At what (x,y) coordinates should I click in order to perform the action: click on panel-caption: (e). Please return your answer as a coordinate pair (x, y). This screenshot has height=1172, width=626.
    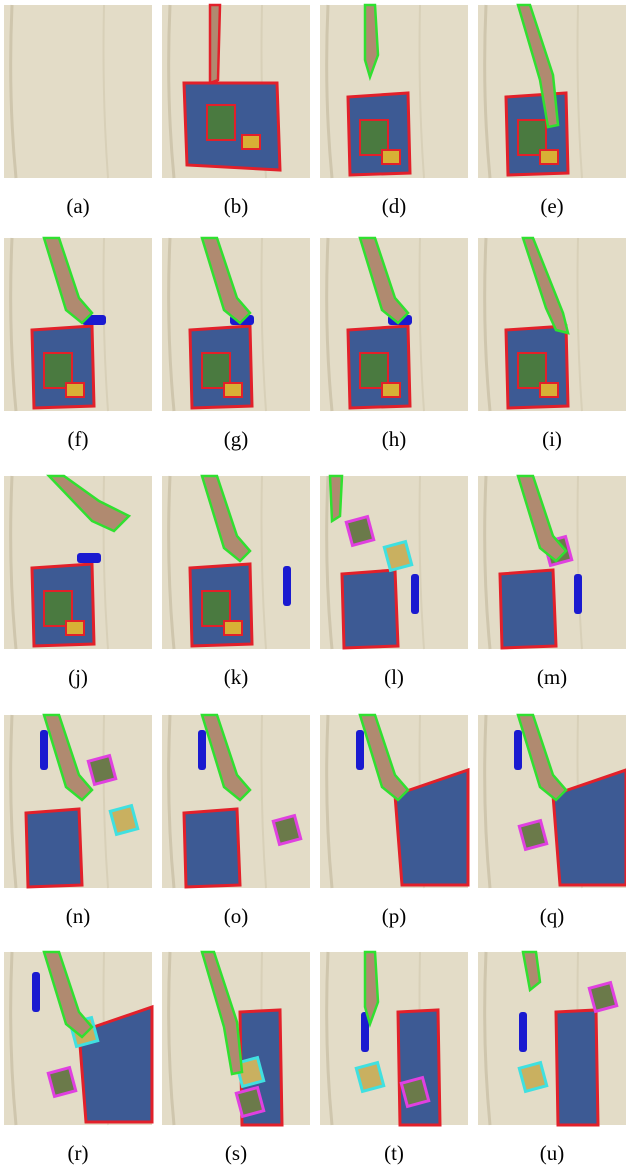
    Looking at the image, I should click on (551, 206).